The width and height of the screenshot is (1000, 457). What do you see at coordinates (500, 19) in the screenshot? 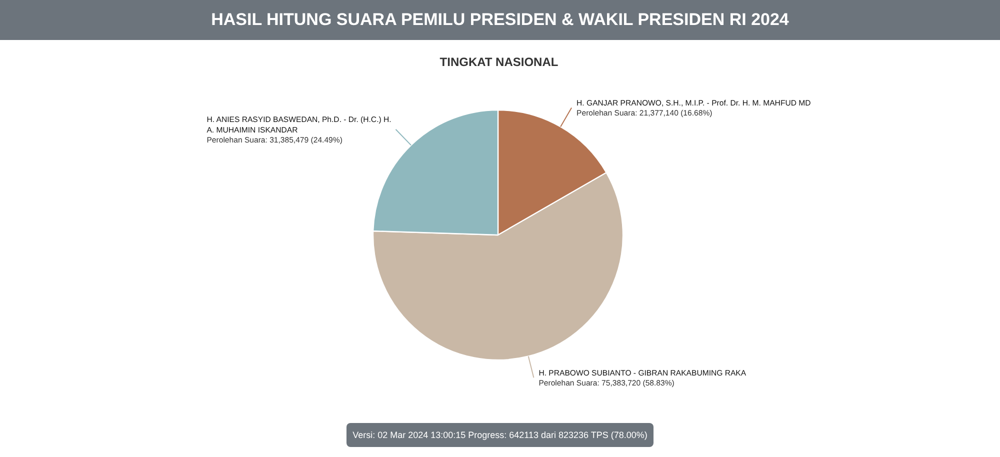
I see `chart-title: HASIL HITUNG SUARA PEMILU PRESIDEN & WAKIL PRESIDEN RI 2024` at bounding box center [500, 19].